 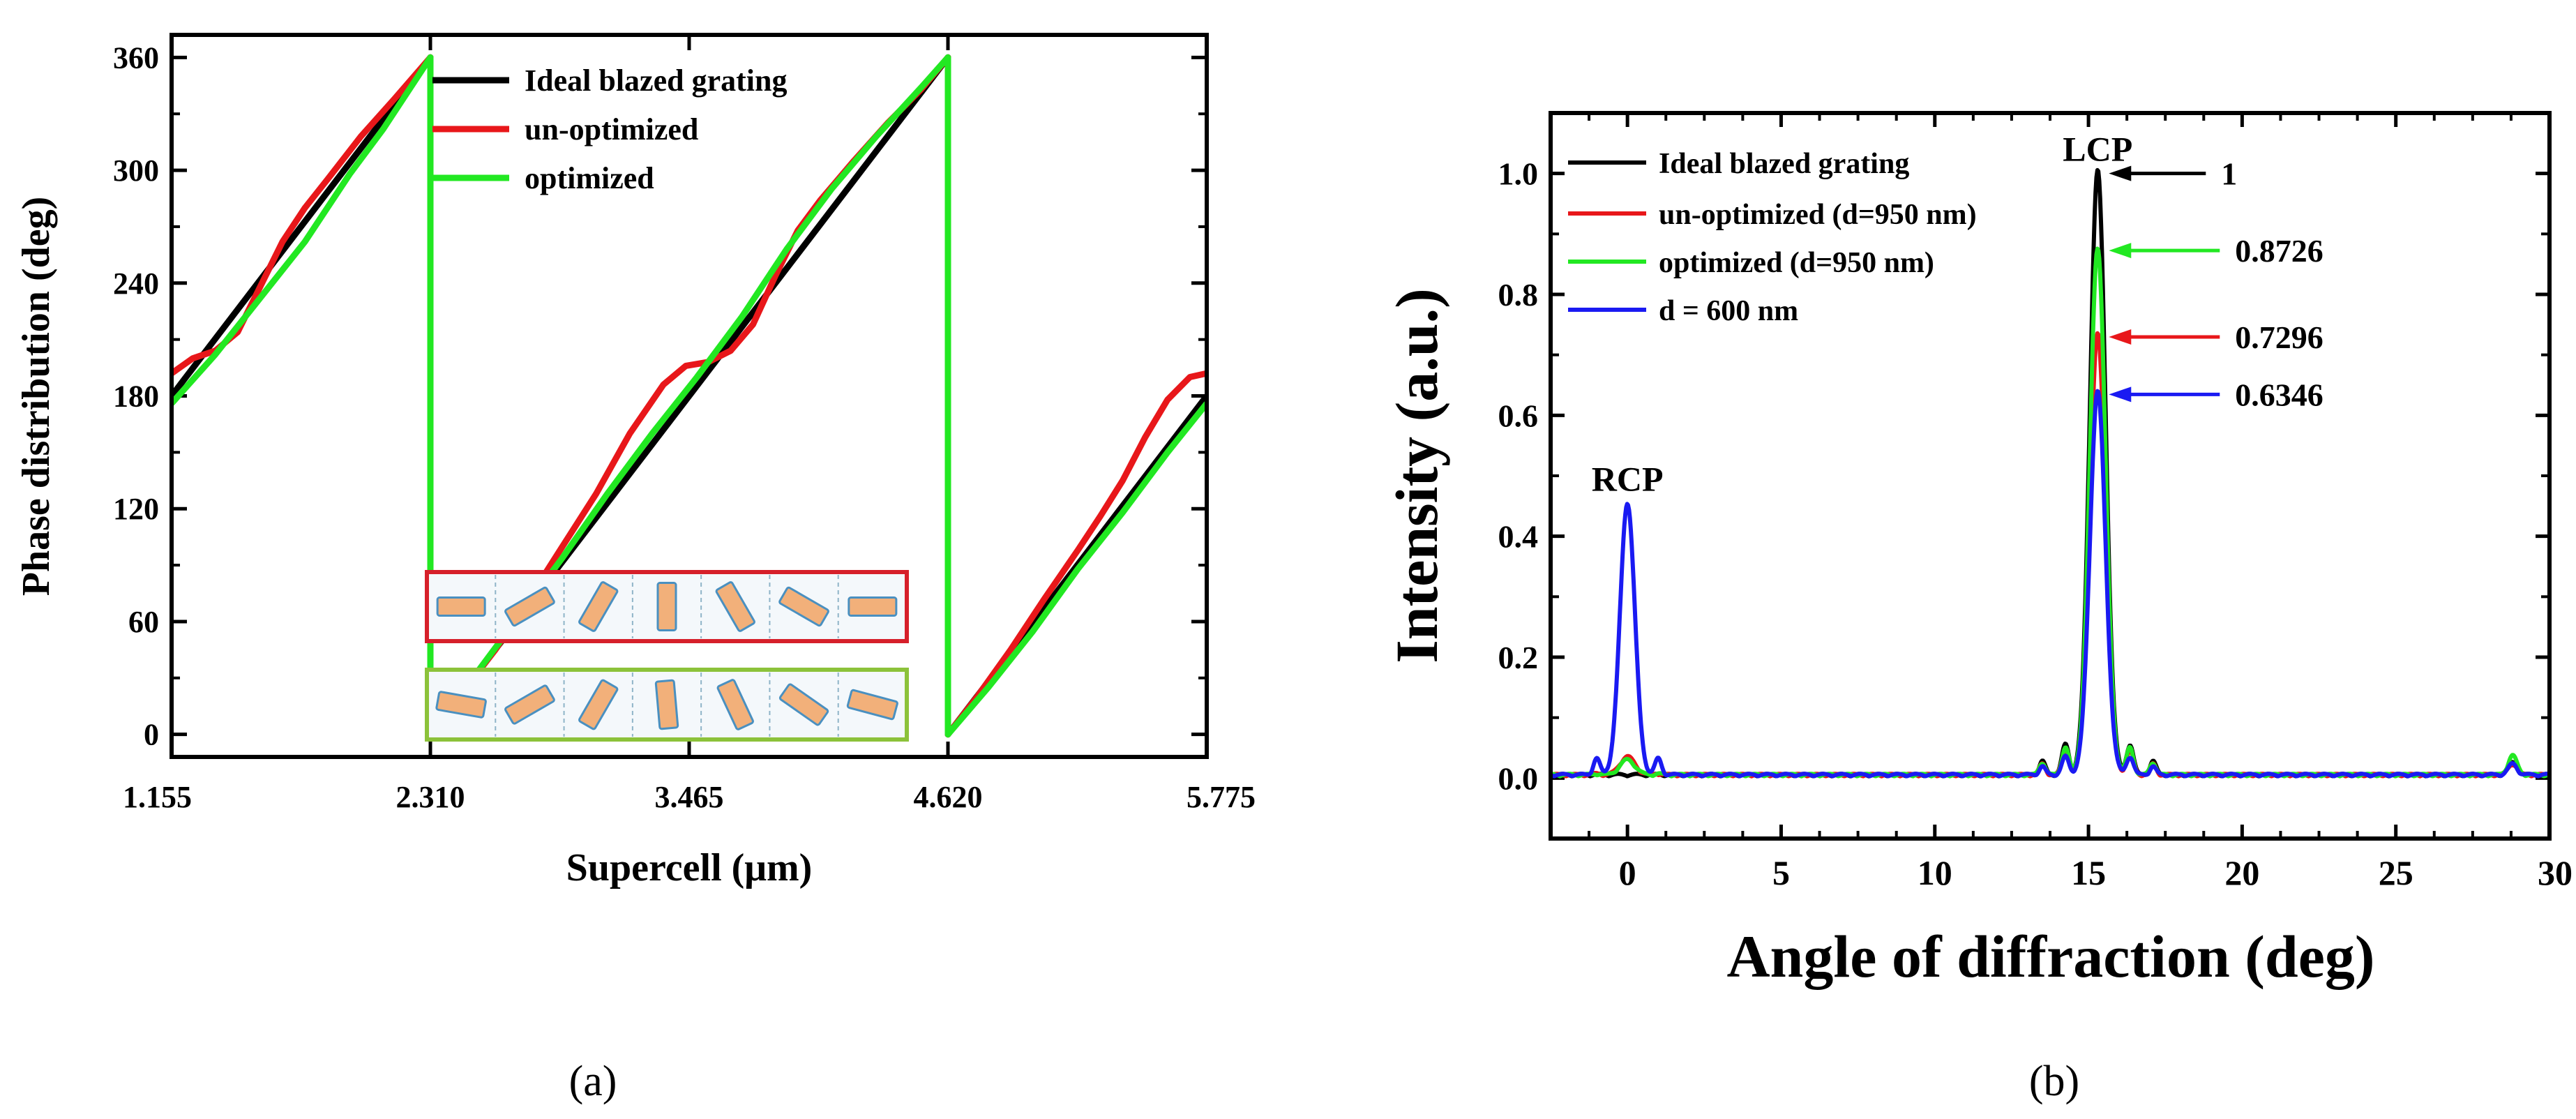 I want to click on peak-value-label: 1, so click(x=2229, y=174).